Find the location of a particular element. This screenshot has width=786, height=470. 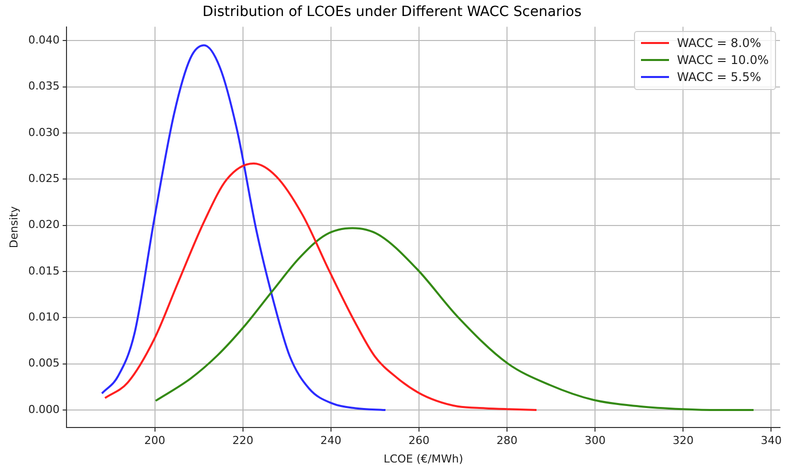

y-axis-title: Density is located at coordinates (13, 227).